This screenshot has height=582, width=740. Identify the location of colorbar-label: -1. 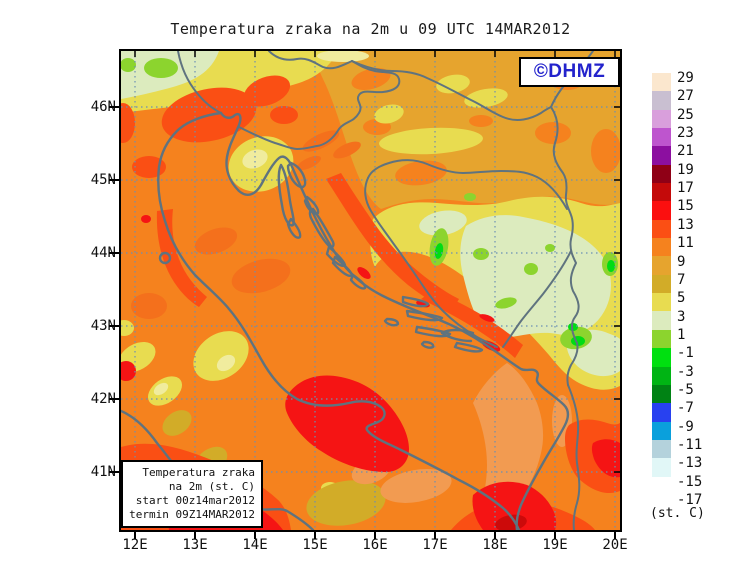
(685, 353).